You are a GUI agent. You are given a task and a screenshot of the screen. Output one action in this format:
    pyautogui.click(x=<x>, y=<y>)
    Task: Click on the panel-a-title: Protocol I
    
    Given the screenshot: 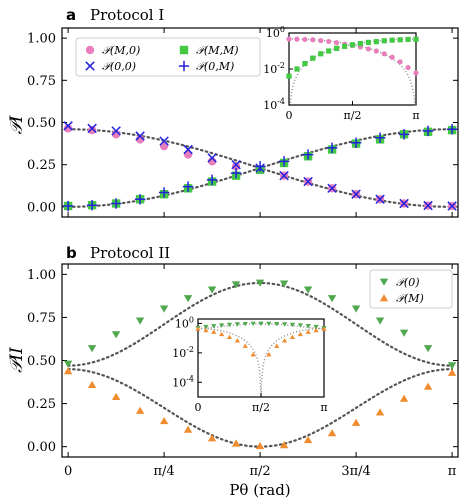 What is the action you would take?
    pyautogui.click(x=127, y=15)
    